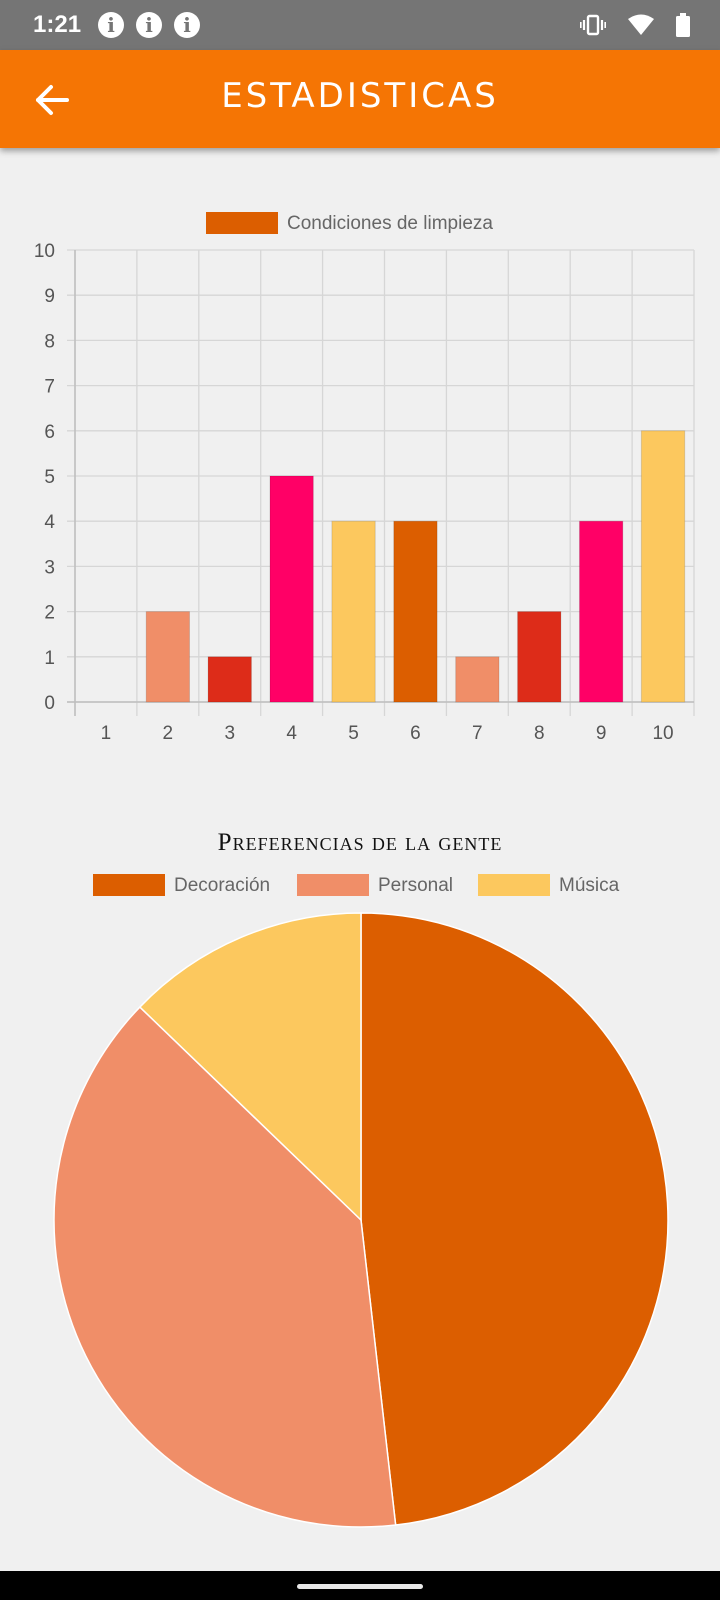 The height and width of the screenshot is (1600, 720). Describe the element at coordinates (168, 733) in the screenshot. I see `bar-x-tick-label: 2` at that location.